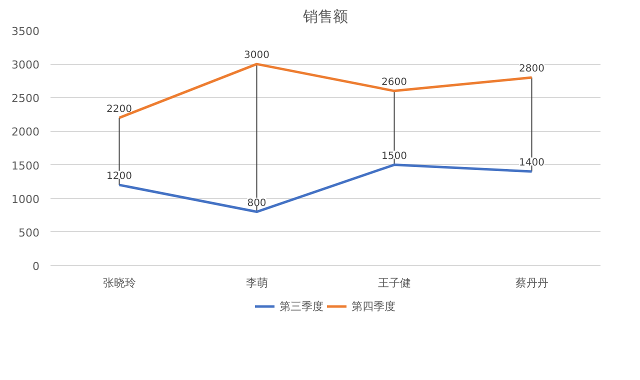 This screenshot has height=380, width=640. I want to click on y-tick-label: 1500, so click(26, 165).